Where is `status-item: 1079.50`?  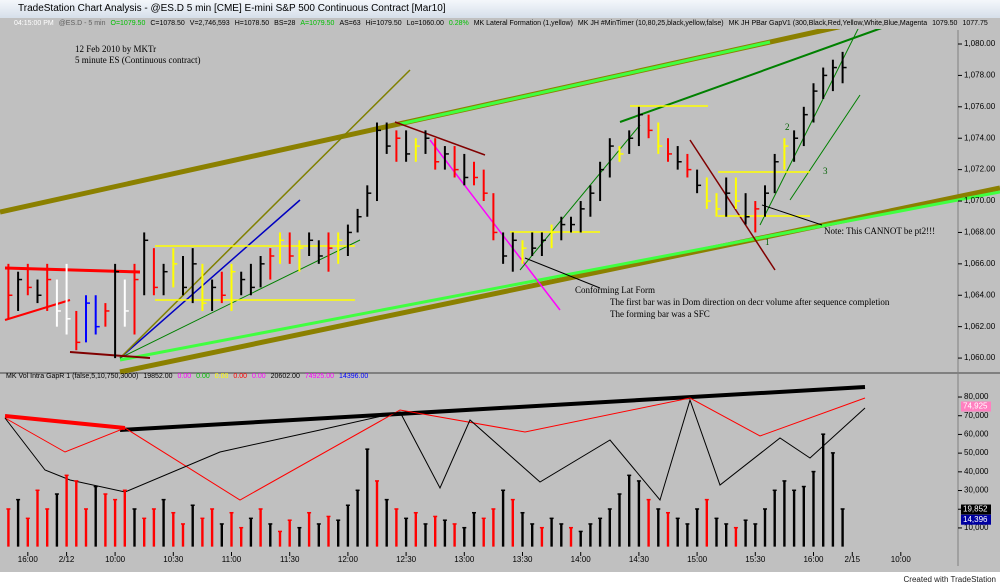
status-item: 1079.50 is located at coordinates (945, 23).